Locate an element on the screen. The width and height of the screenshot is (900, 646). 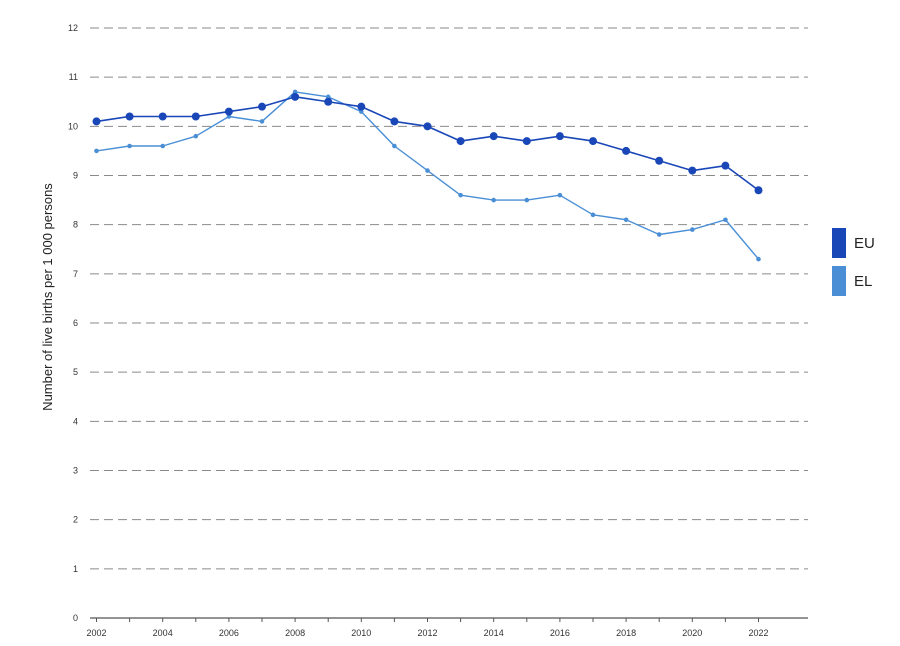
axes is located at coordinates (449, 619).